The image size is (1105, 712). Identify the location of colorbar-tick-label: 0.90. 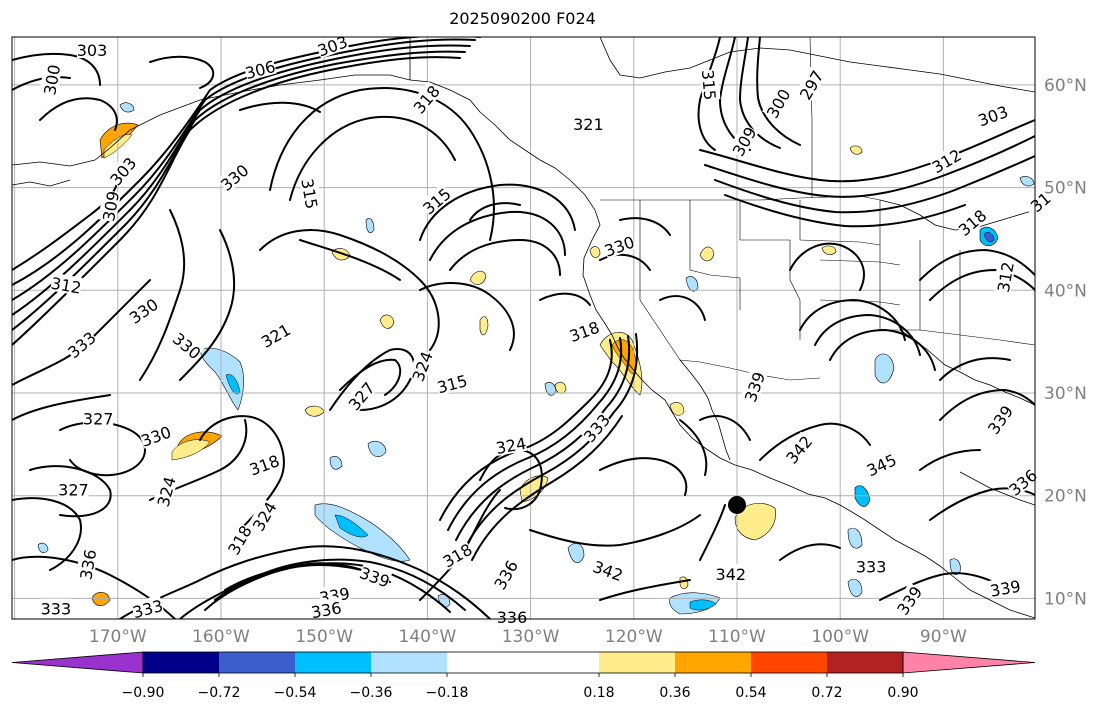
(902, 693).